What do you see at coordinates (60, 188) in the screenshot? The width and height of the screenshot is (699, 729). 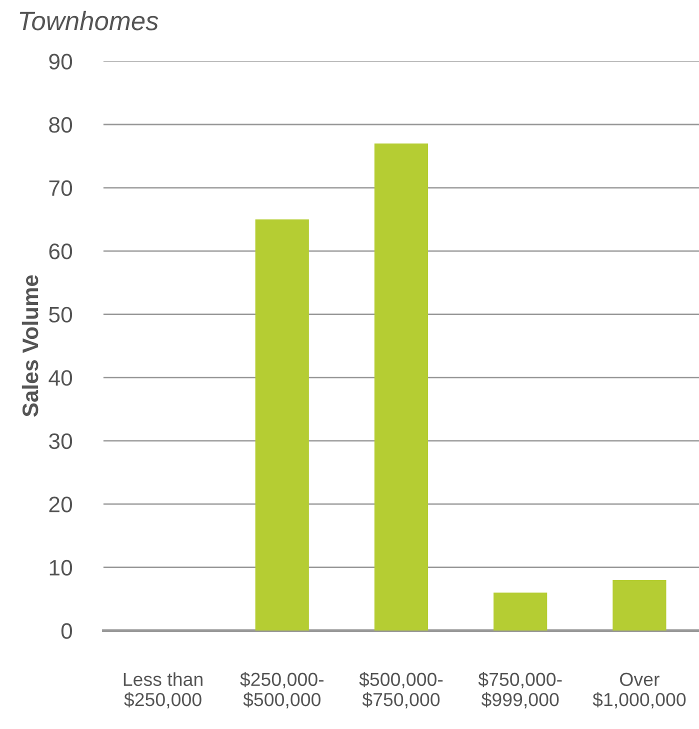 I see `y-tick-label: 70` at bounding box center [60, 188].